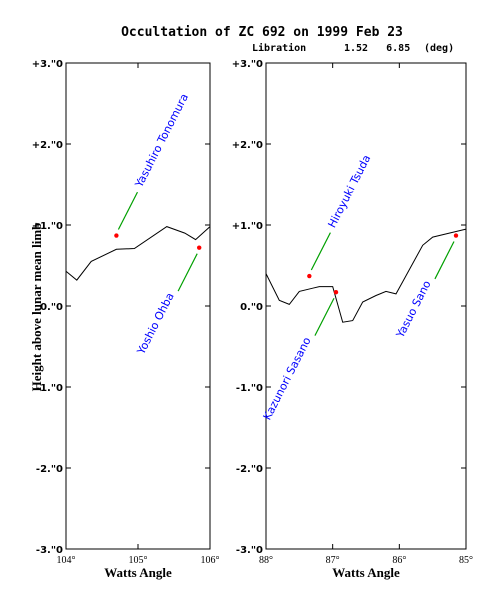 This screenshot has width=495, height=612. What do you see at coordinates (36, 307) in the screenshot?
I see `y-axis-label: Height above lunar mean limb` at bounding box center [36, 307].